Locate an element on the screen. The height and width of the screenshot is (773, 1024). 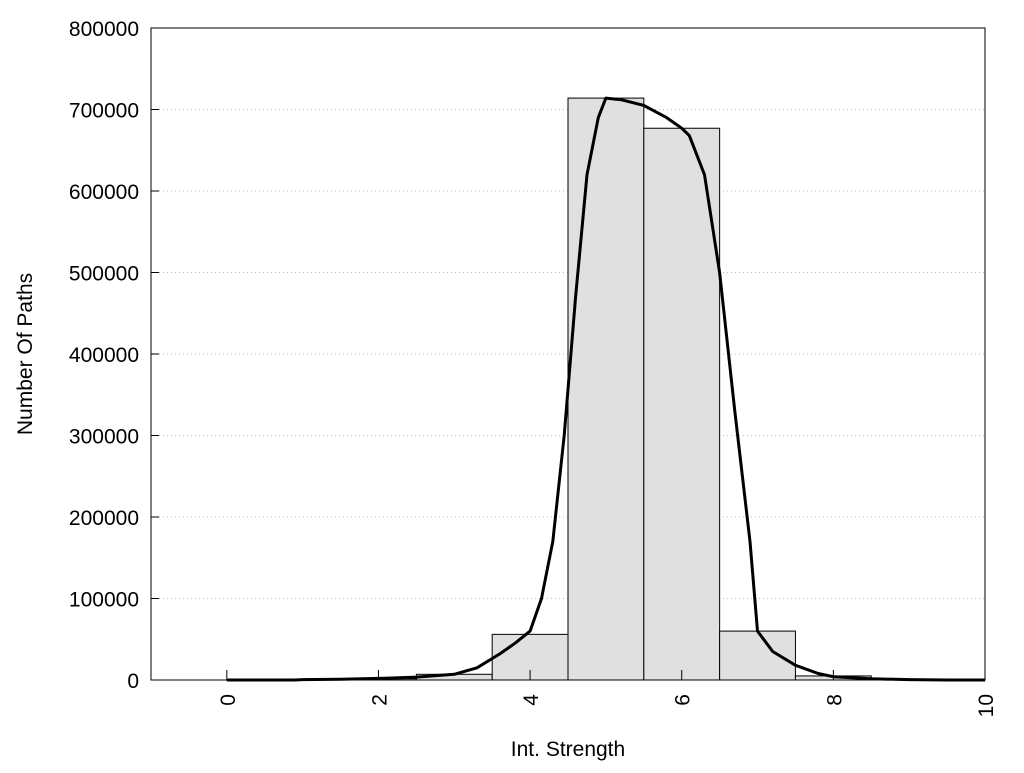
y-axis-label: Number Of Paths is located at coordinates (25, 354).